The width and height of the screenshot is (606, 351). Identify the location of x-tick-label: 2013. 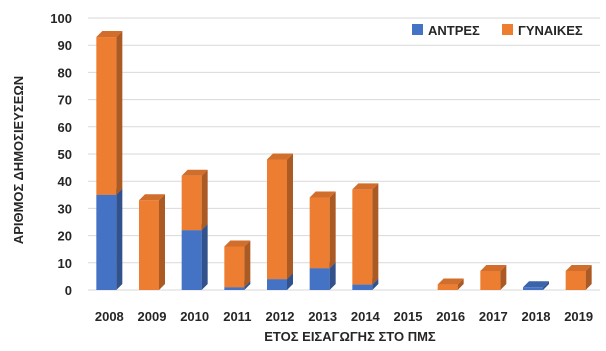
(322, 316).